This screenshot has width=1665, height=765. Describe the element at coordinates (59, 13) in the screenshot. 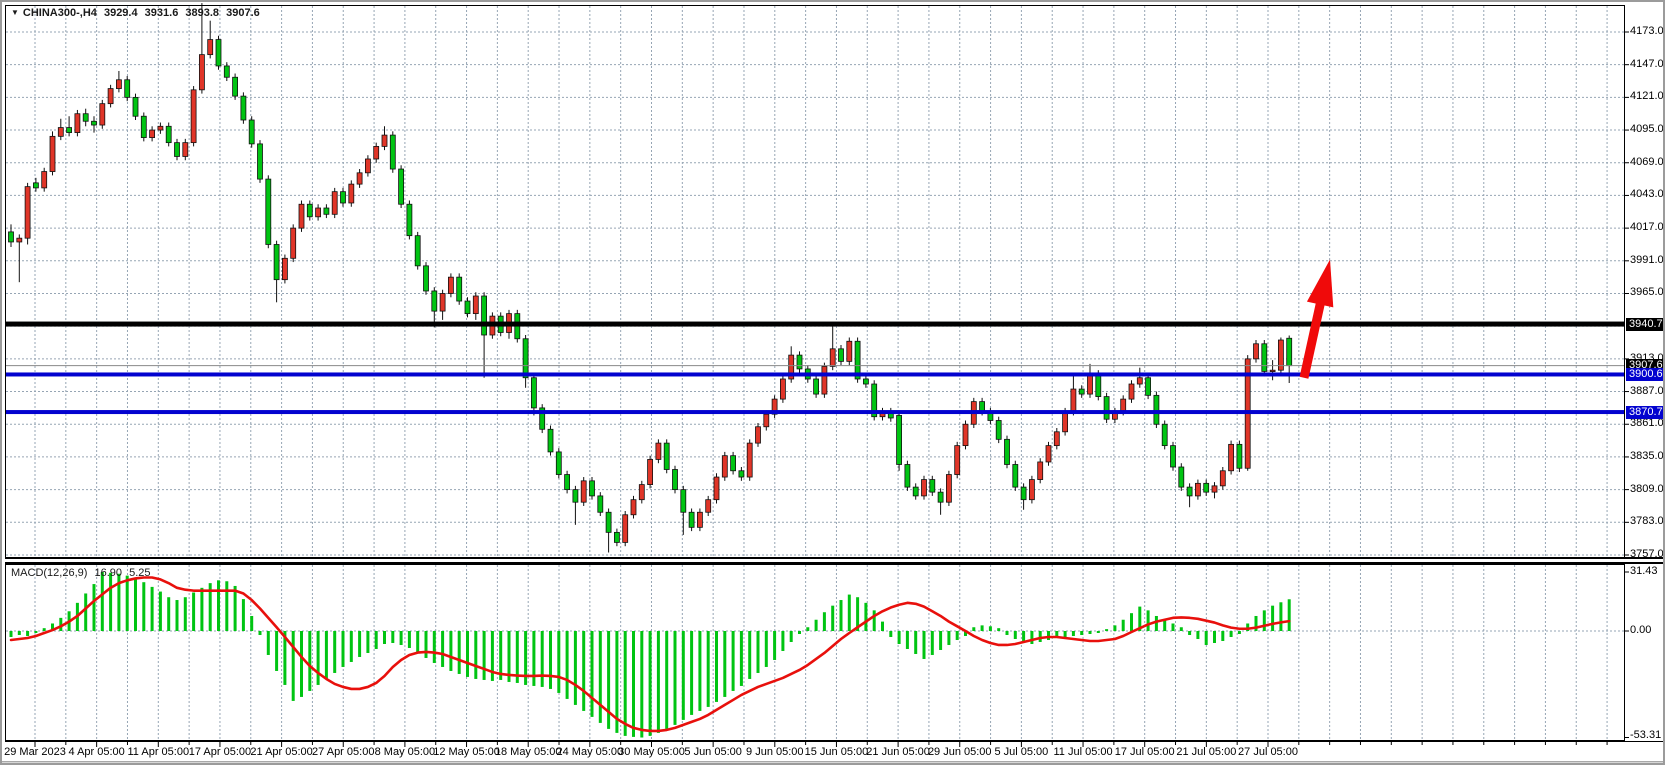

I see `symbol-period-label: CHINA300-,H4` at that location.